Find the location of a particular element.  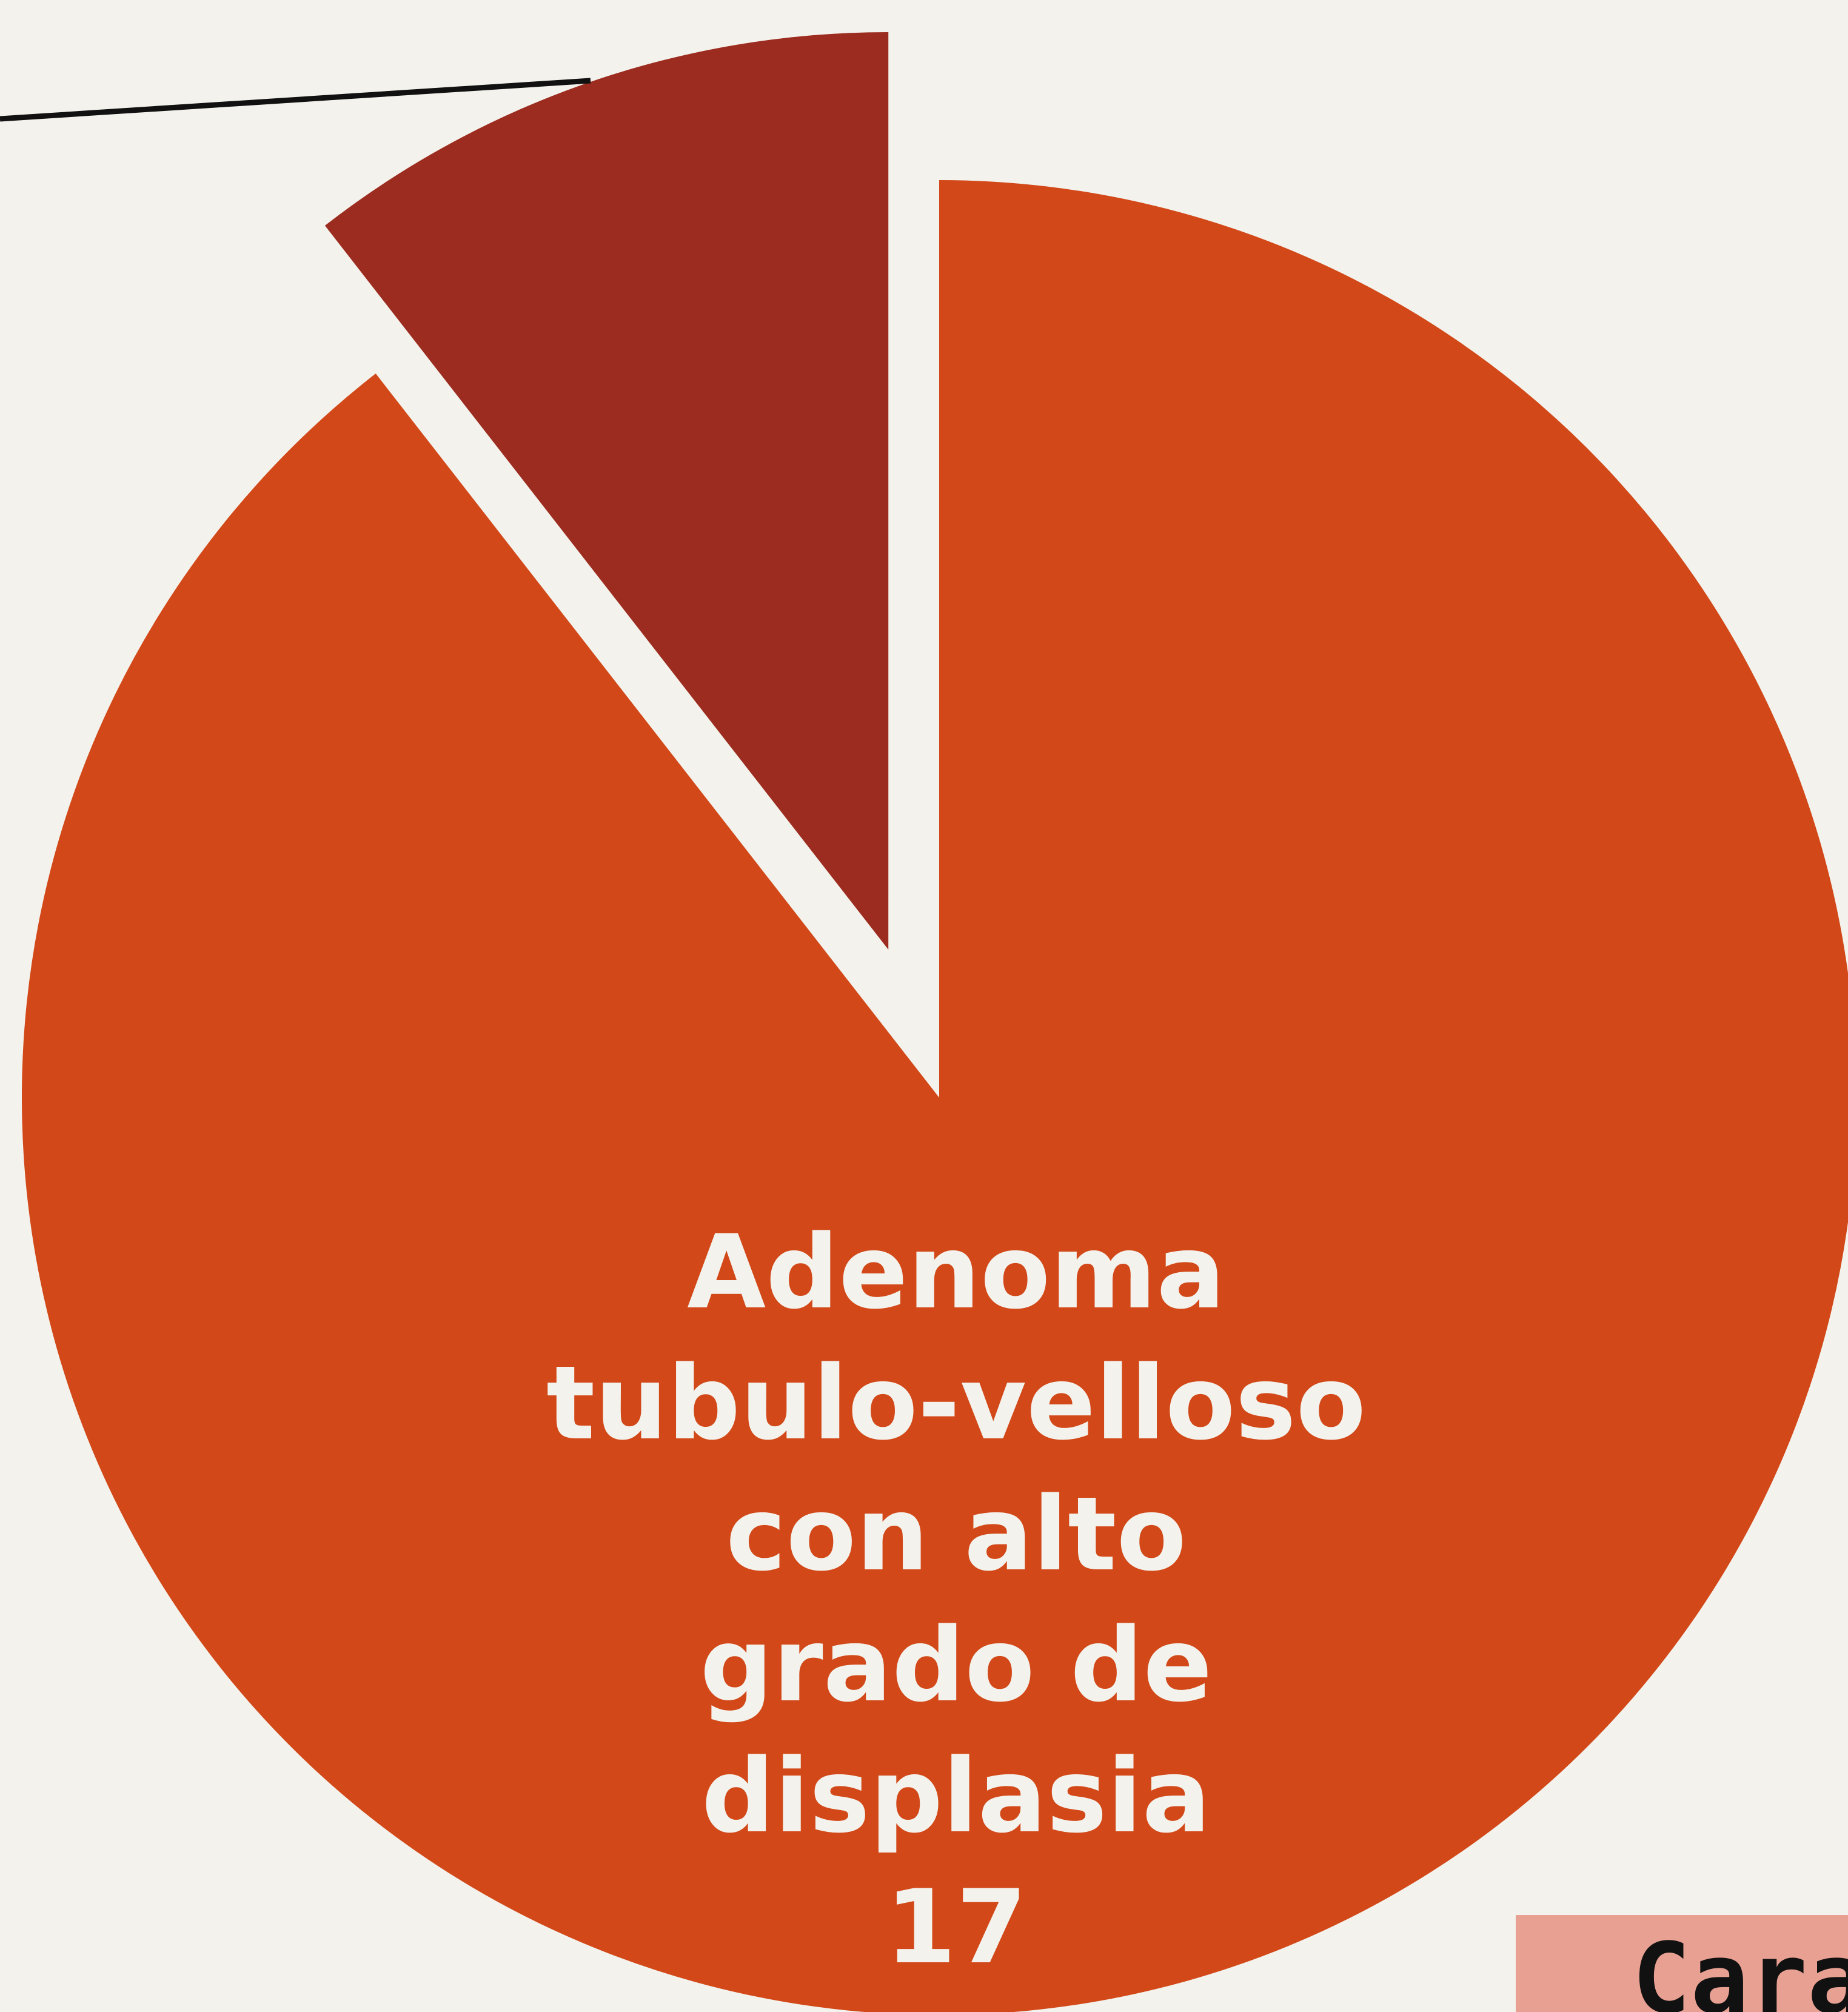

leader-line is located at coordinates (295, 100).